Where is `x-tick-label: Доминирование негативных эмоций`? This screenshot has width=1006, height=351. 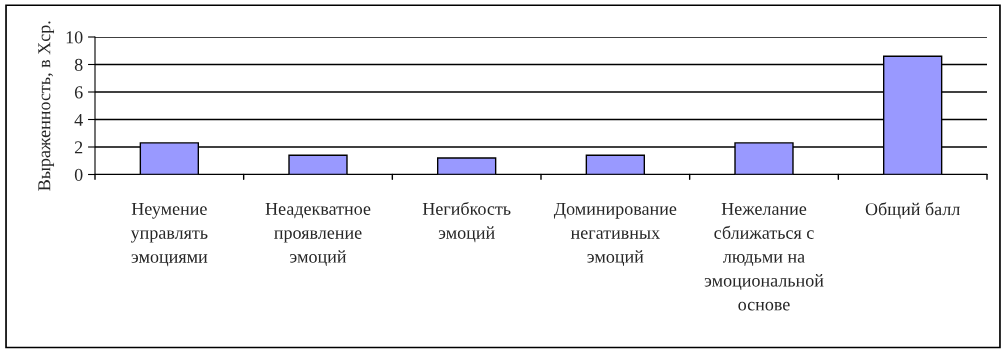 x-tick-label: Доминирование негативных эмоций is located at coordinates (615, 234).